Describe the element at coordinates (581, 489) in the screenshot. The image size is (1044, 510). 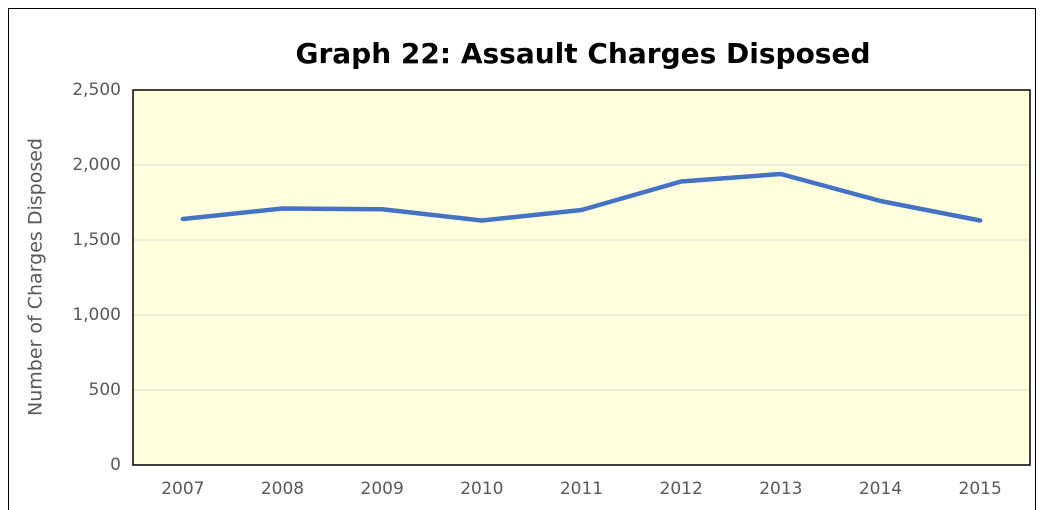
I see `x-tick-label: 2011` at that location.